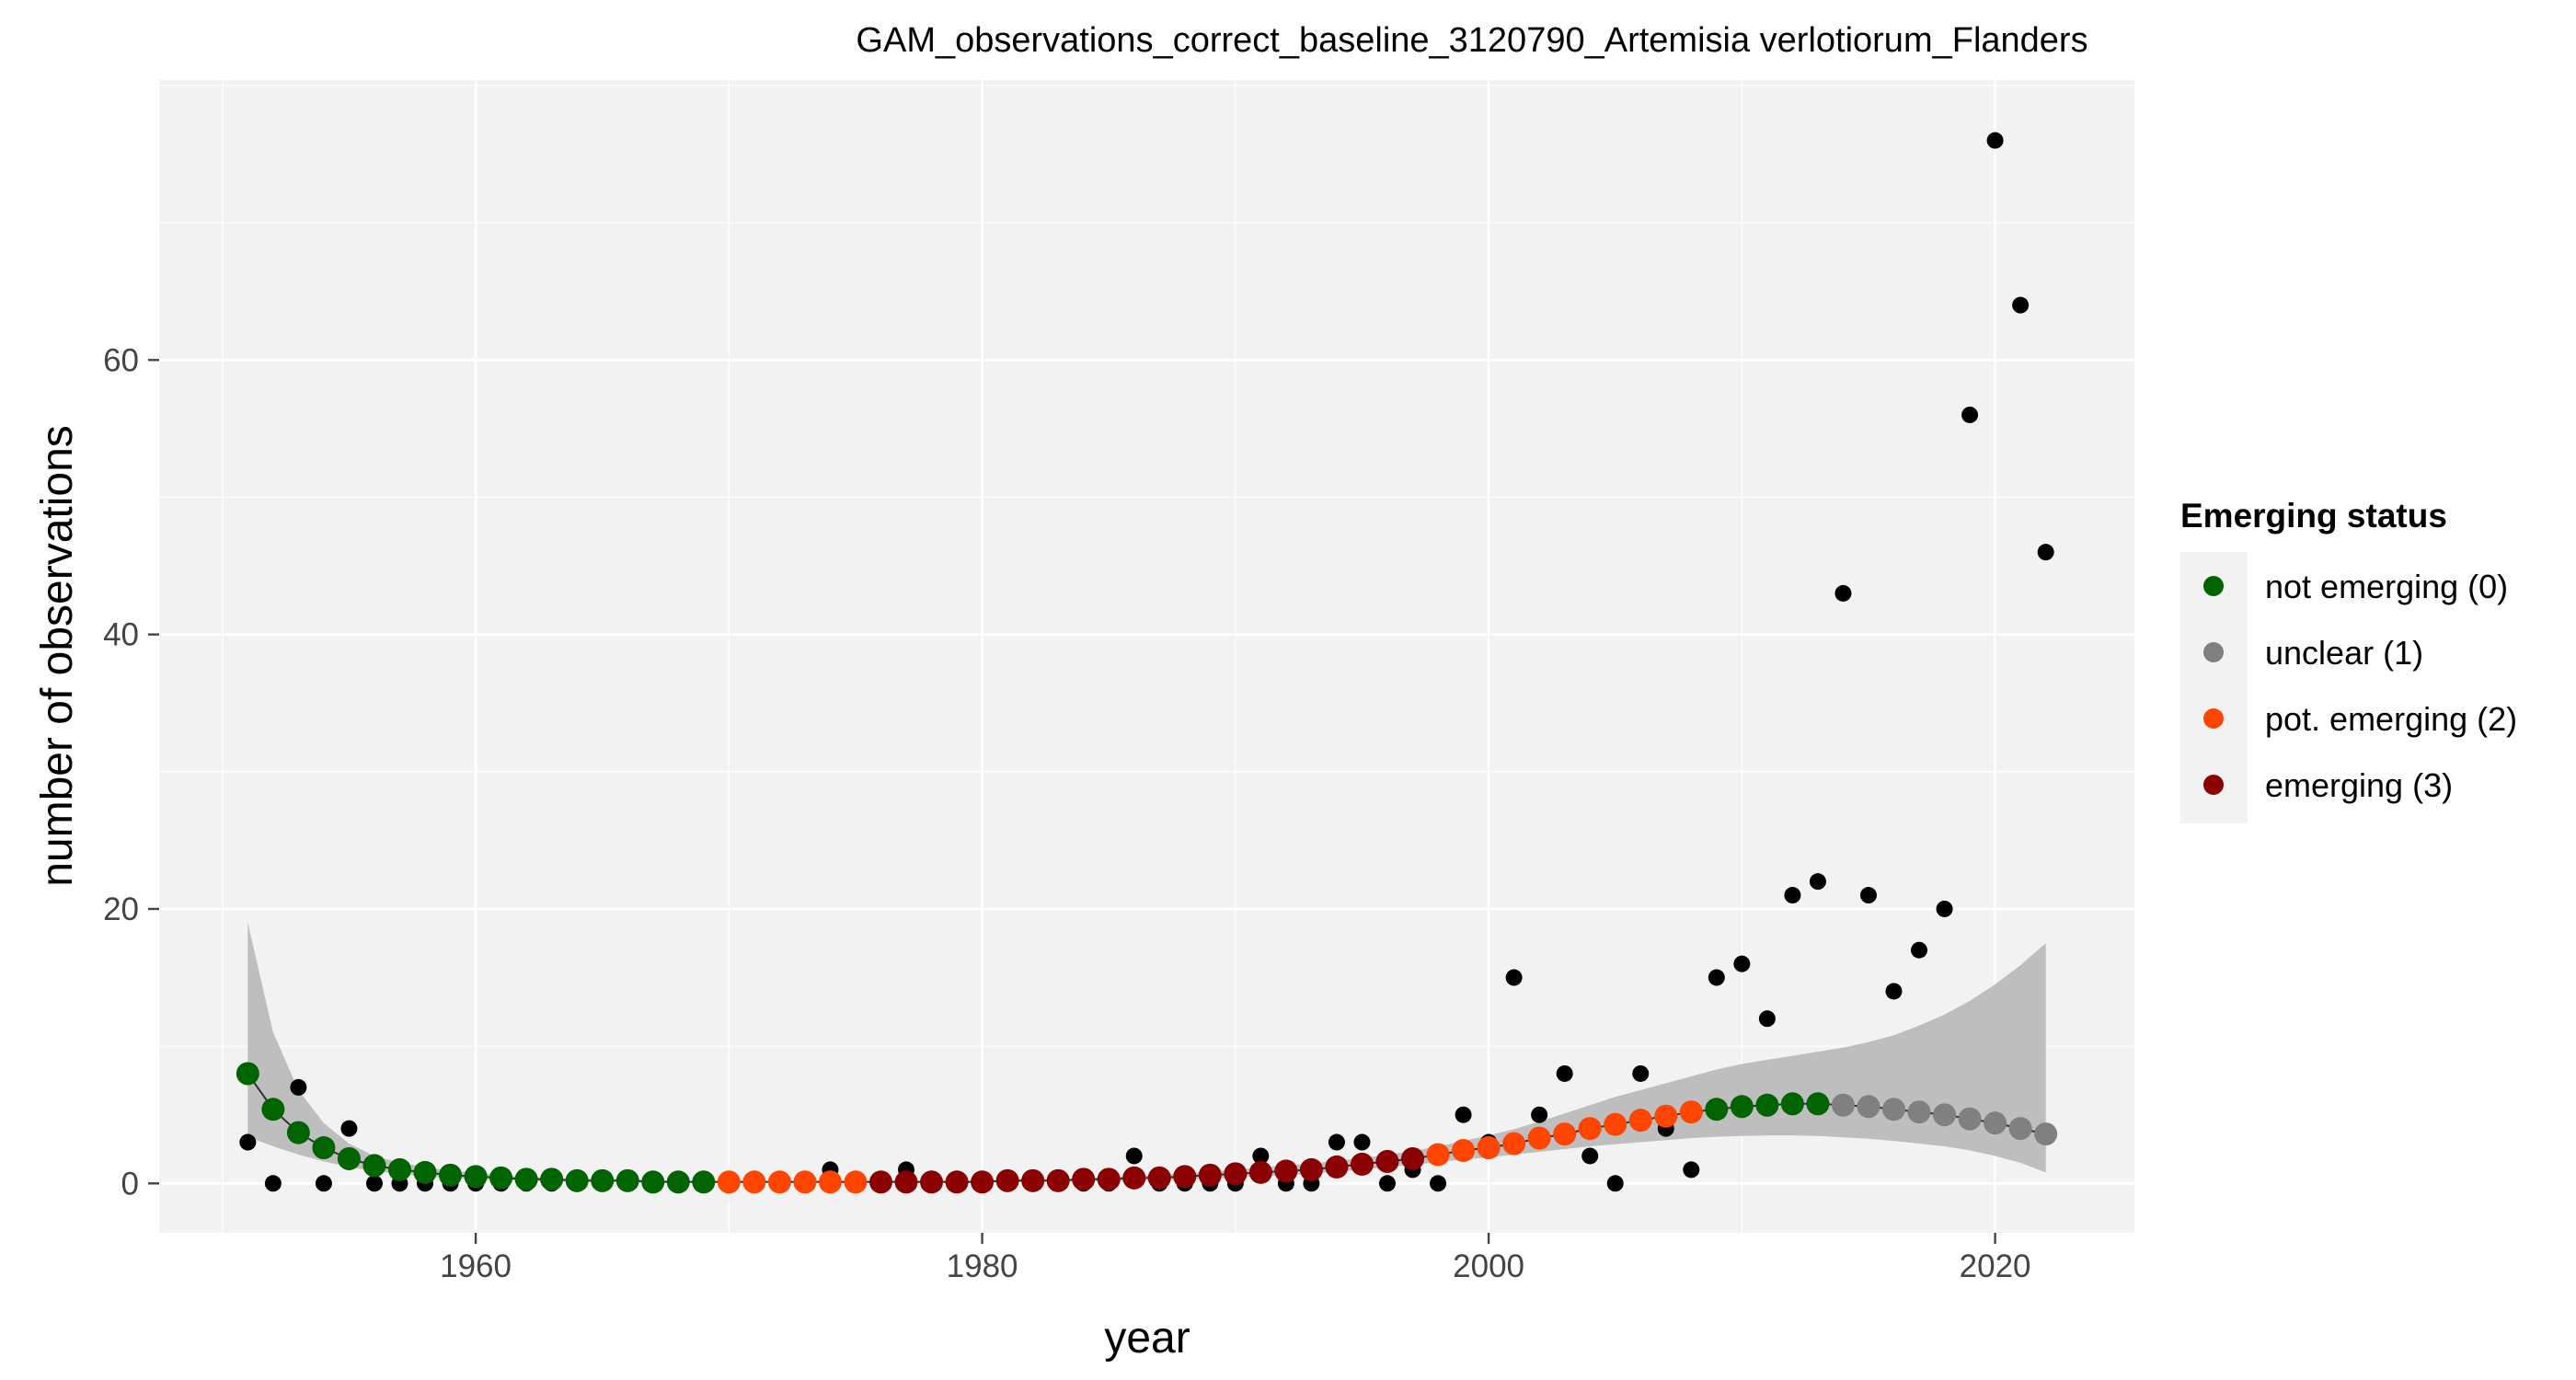 This screenshot has height=1380, width=2576. What do you see at coordinates (1147, 1128) in the screenshot?
I see `fitted-points` at bounding box center [1147, 1128].